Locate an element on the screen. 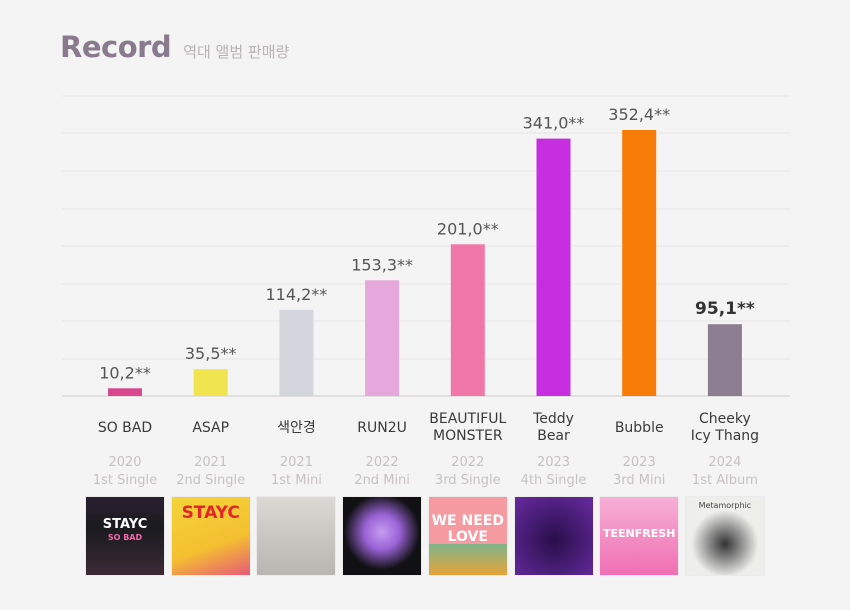 This screenshot has width=850, height=610. value-label-5: 201,0** is located at coordinates (468, 228).